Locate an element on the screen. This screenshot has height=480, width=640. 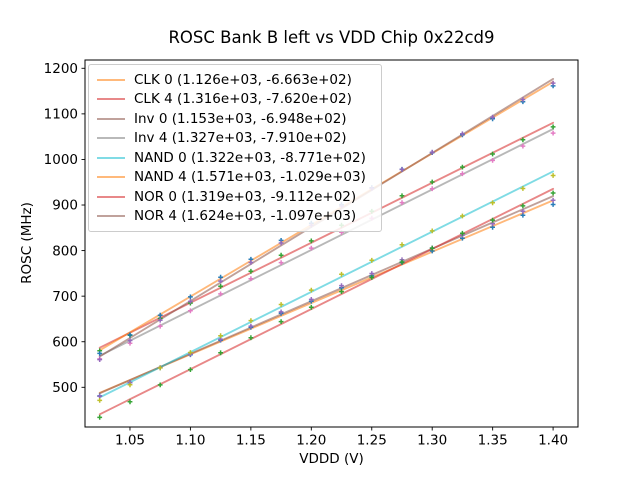
y-tick-label: 900 is located at coordinates (65, 206).